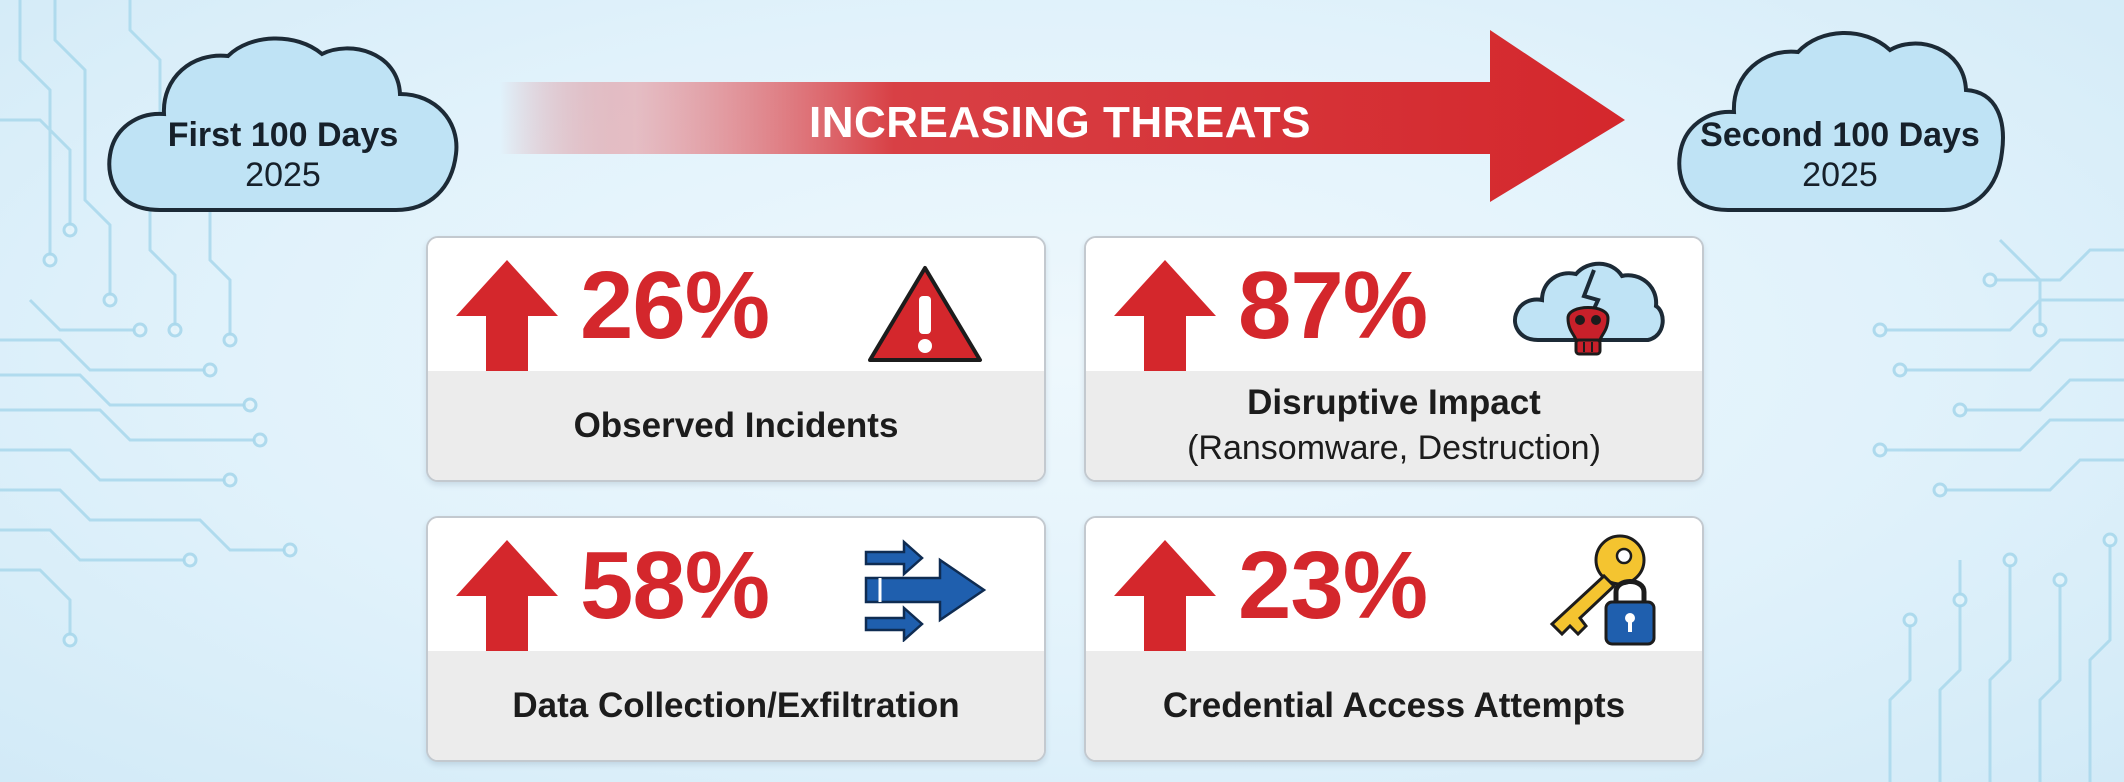 This screenshot has height=782, width=2124. I want to click on data-transfer-arrows-icon, so click(925, 590).